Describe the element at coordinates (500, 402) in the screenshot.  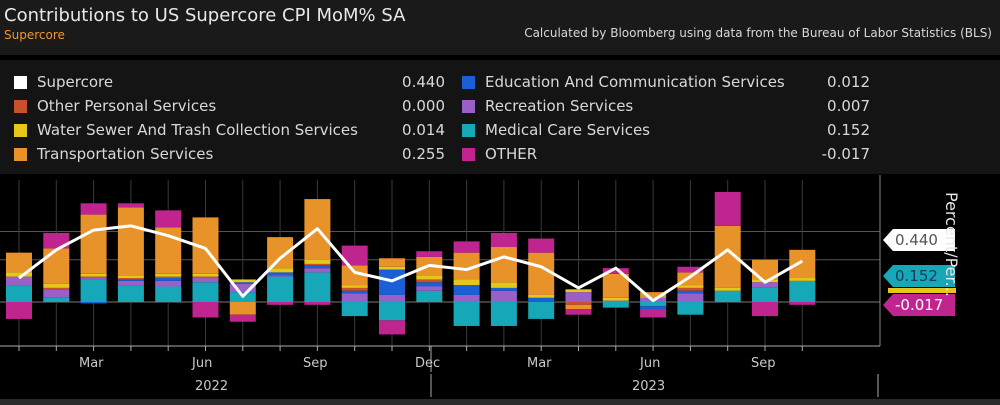
I see `bottom-bar` at that location.